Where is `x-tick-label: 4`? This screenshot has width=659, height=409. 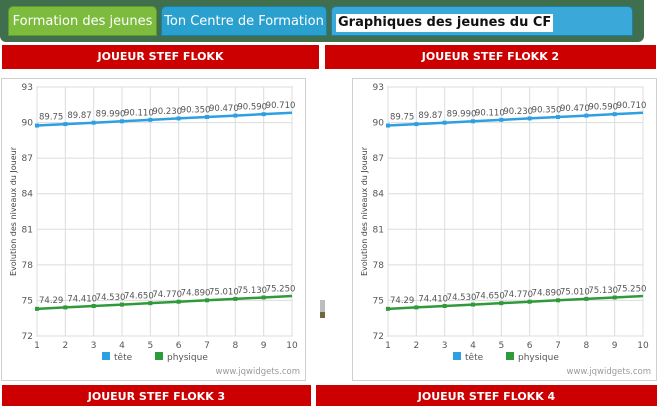
x-tick-label: 4 is located at coordinates (473, 346).